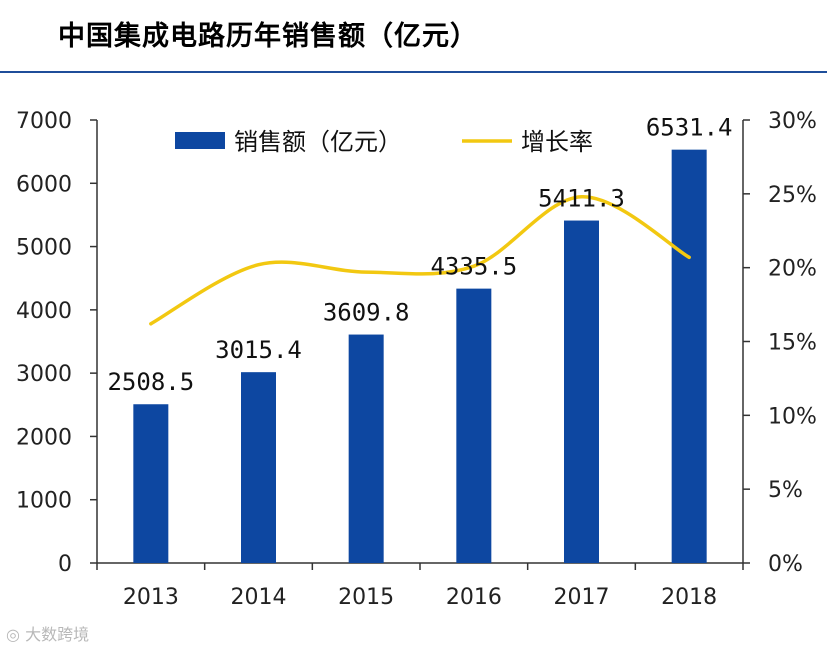 The width and height of the screenshot is (827, 649). Describe the element at coordinates (792, 195) in the screenshot. I see `y-right-tick-label: 25%` at that location.